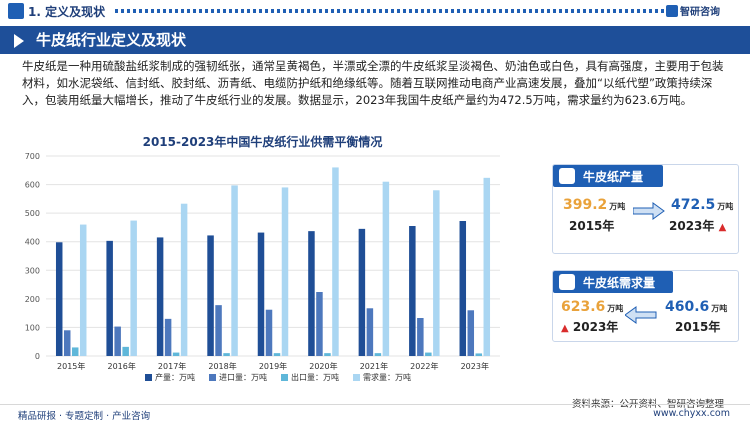 The image size is (750, 422). Describe the element at coordinates (619, 283) in the screenshot. I see `demand-card-title: 牛皮纸需求量` at that location.